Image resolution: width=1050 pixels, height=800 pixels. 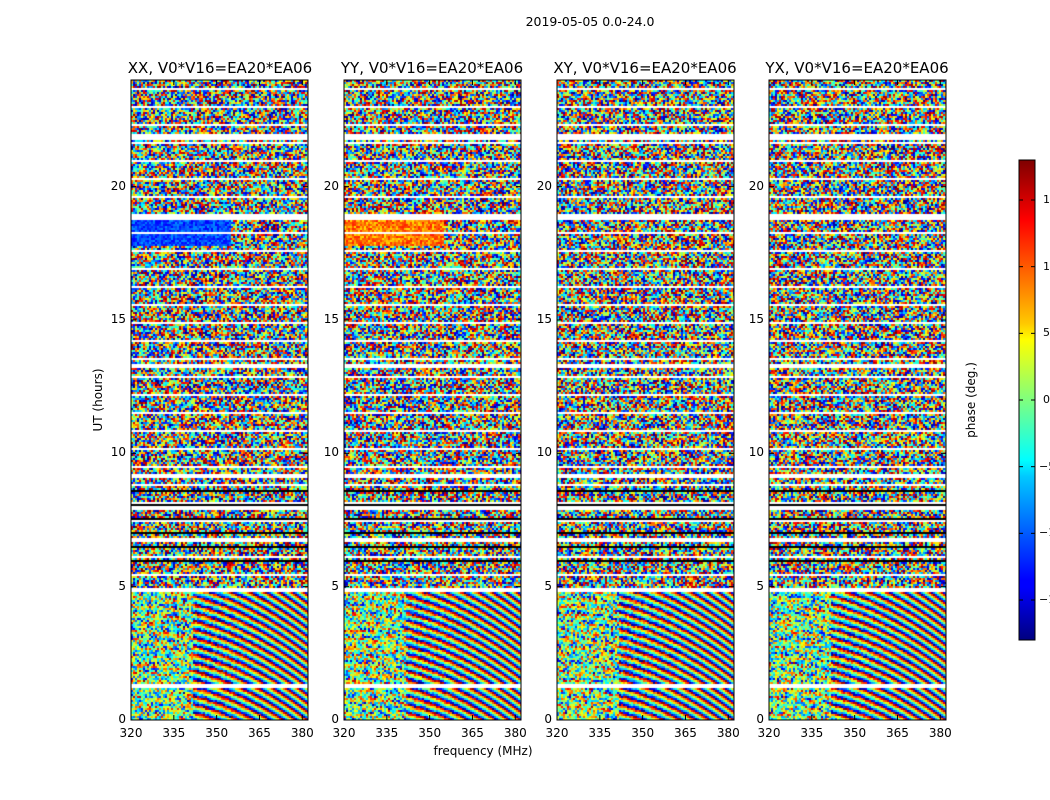 What do you see at coordinates (220, 68) in the screenshot?
I see `panel-title-xx: XX, V0*V16=EA20*EA06` at bounding box center [220, 68].